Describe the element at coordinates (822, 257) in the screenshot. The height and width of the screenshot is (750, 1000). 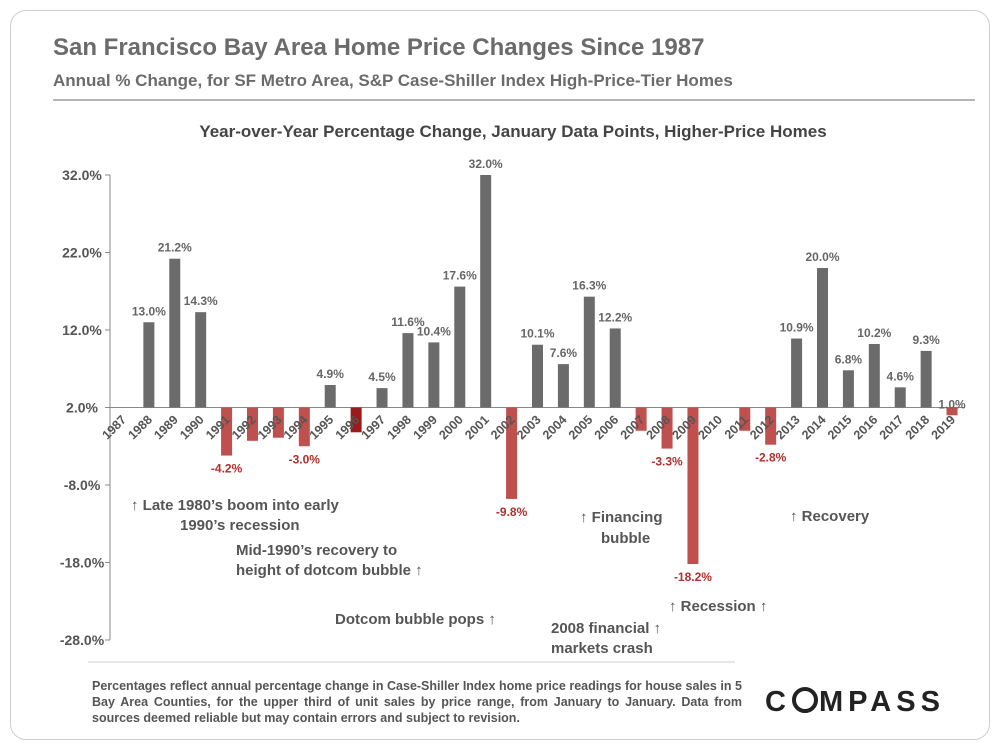
I see `data-label-2014: 20.0%` at that location.